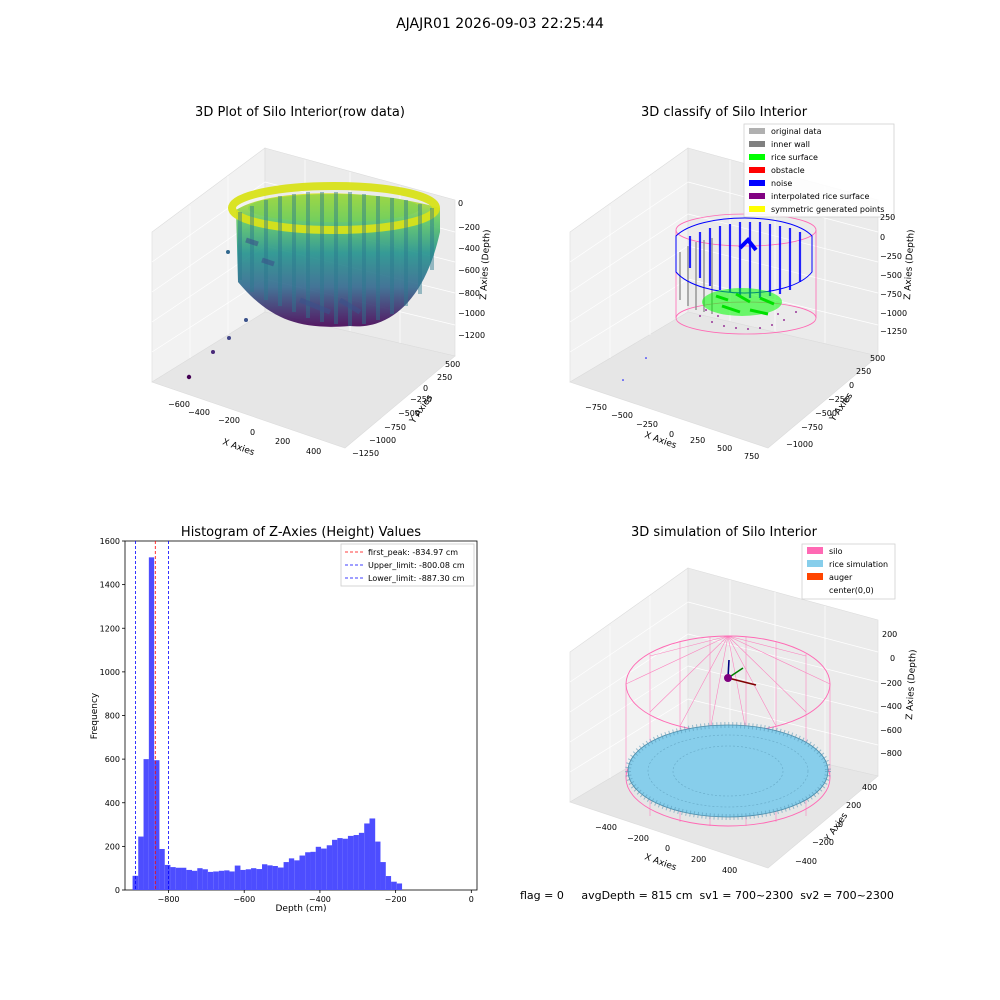 The image size is (1000, 1000). What do you see at coordinates (169, 899) in the screenshot?
I see `x-tick-label: −800` at bounding box center [169, 899].